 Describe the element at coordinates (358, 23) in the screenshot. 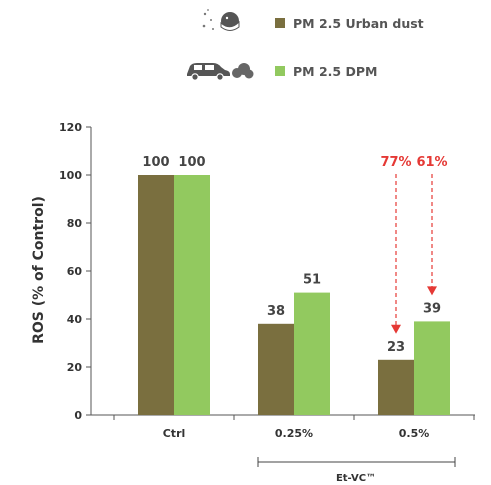

I see `legend-label-urban-dust: PM 2.5 Urban dust` at that location.